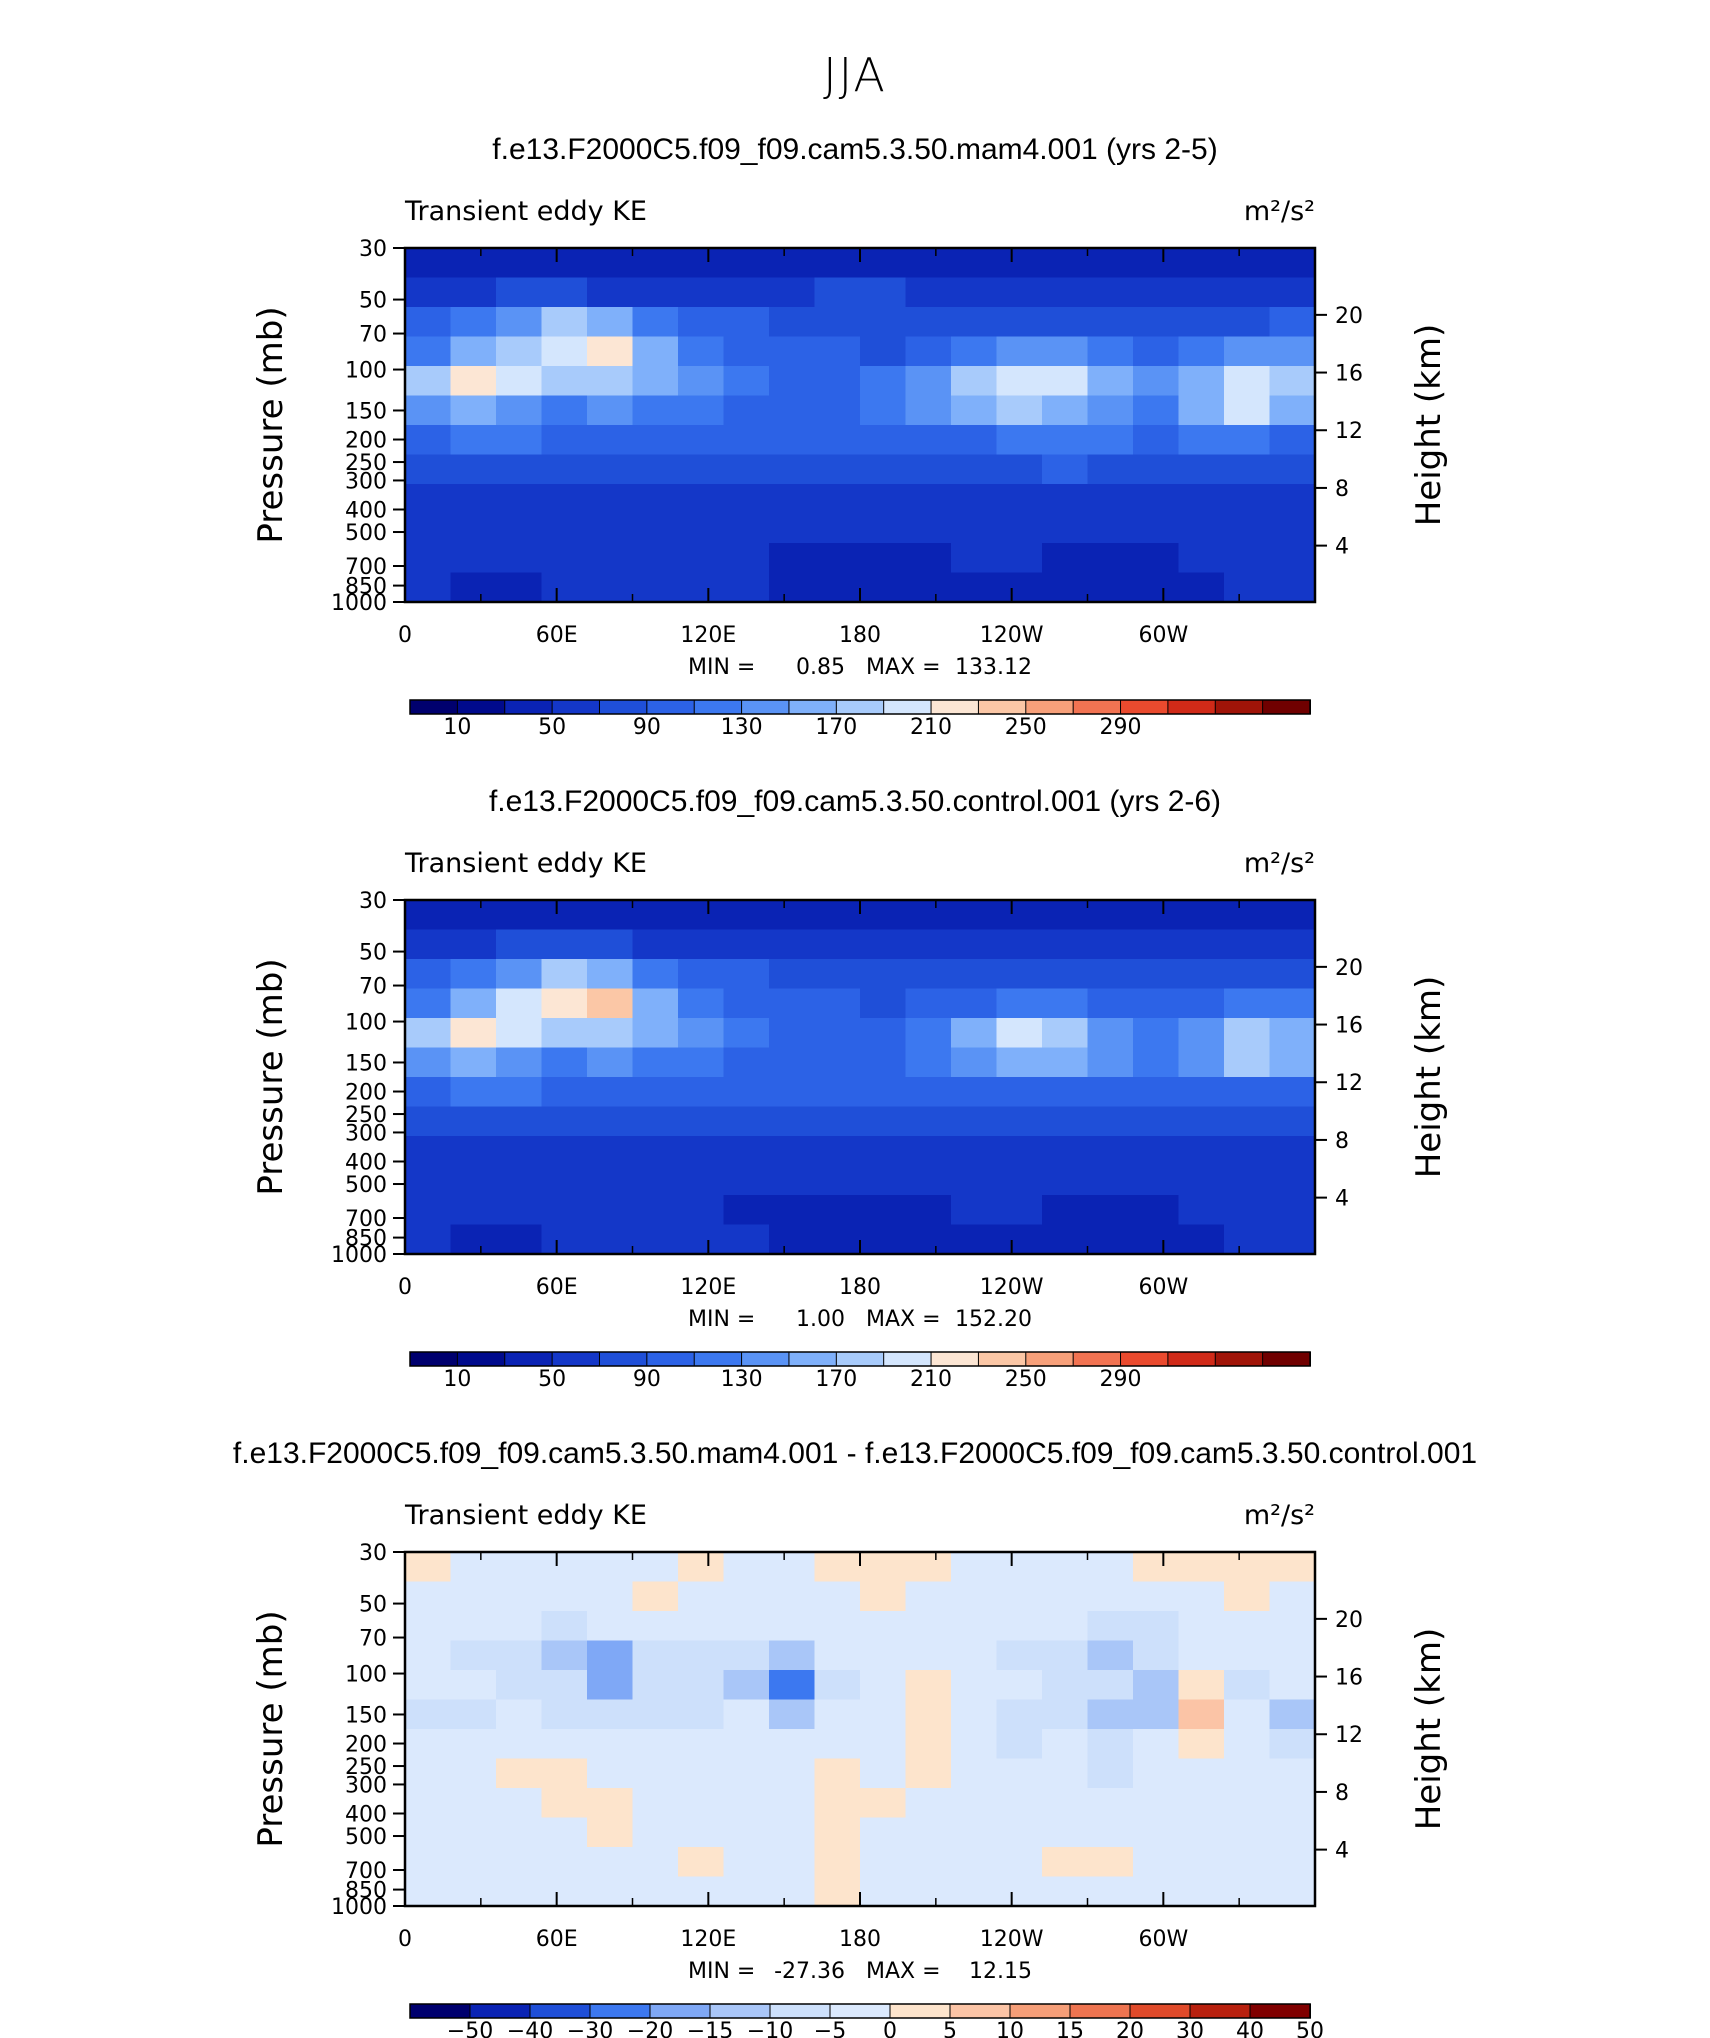 The image size is (1710, 2038). I want to click on colorbar-label: 210, so click(931, 1379).